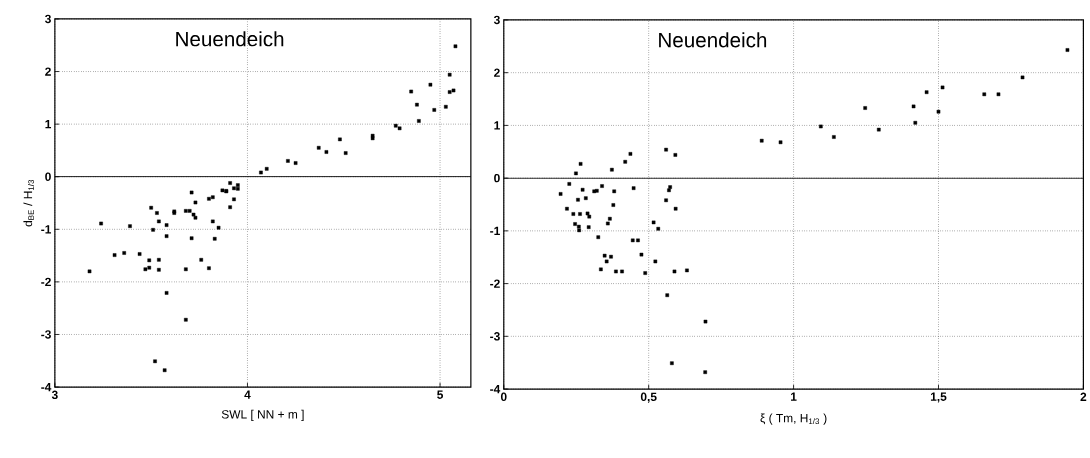 This screenshot has width=1090, height=458. What do you see at coordinates (1083, 396) in the screenshot?
I see `x-tick-label: 2` at bounding box center [1083, 396].